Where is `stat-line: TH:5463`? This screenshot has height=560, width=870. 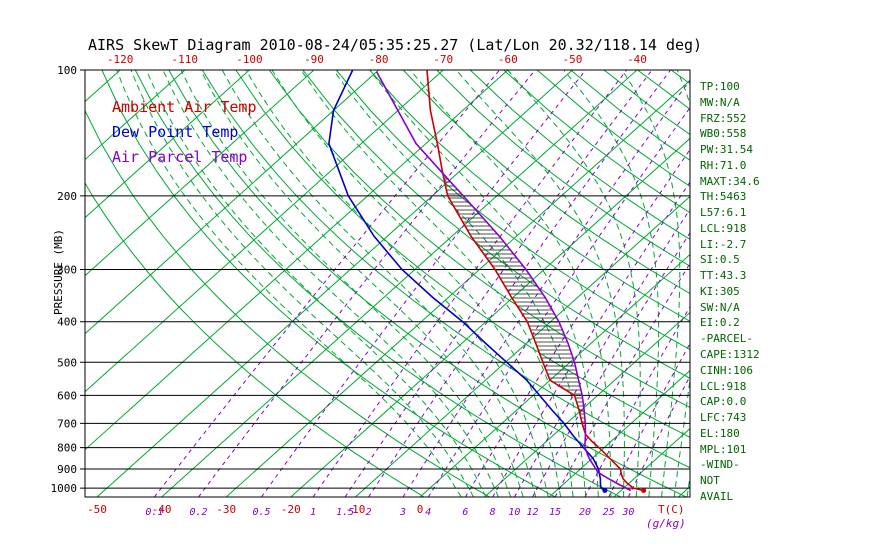
stat-line: TH:5463 is located at coordinates (723, 197).